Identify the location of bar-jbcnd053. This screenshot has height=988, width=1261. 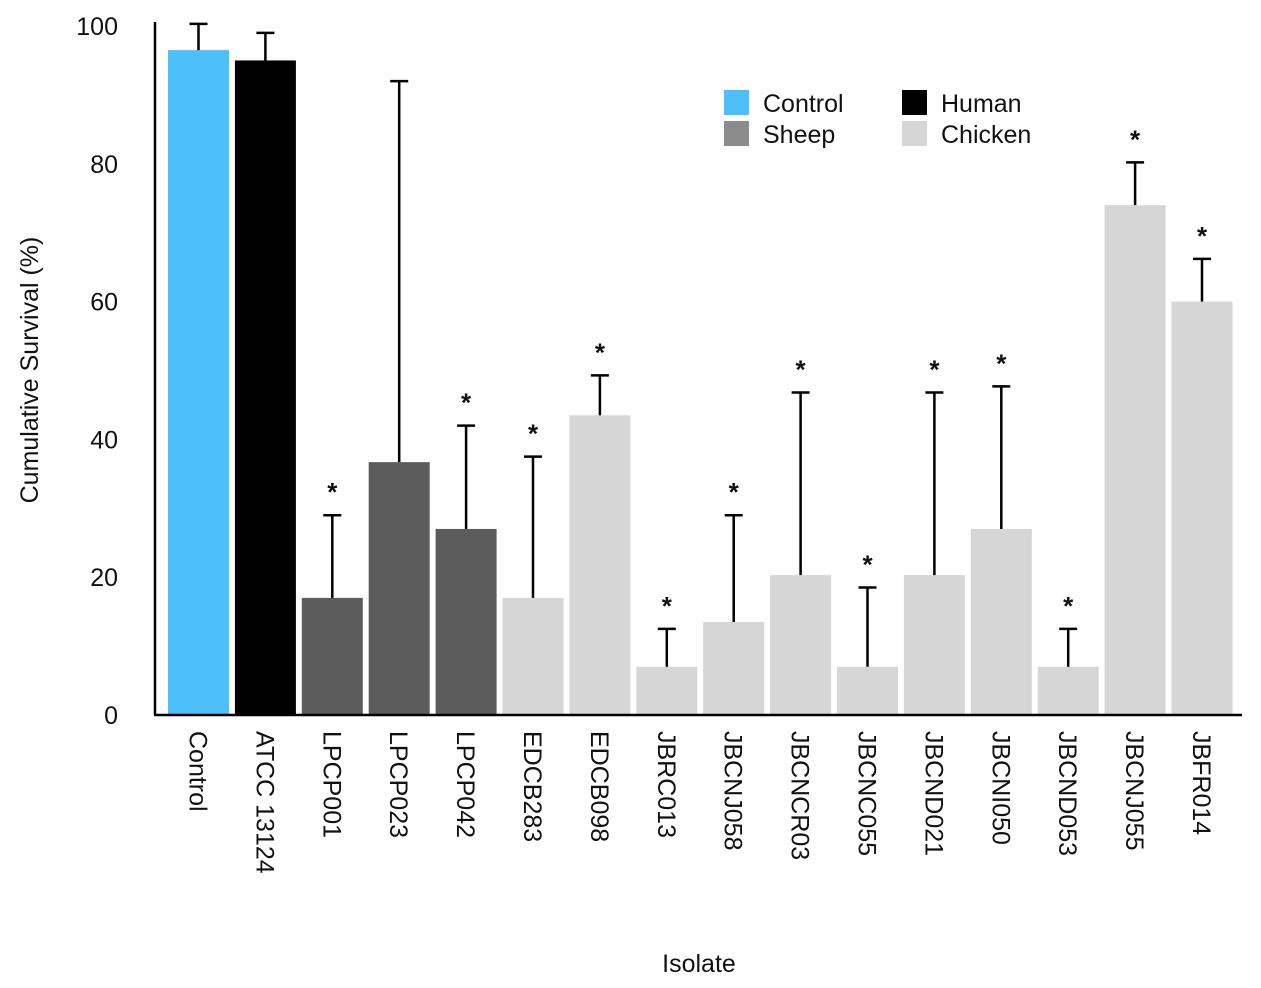
(1068, 690).